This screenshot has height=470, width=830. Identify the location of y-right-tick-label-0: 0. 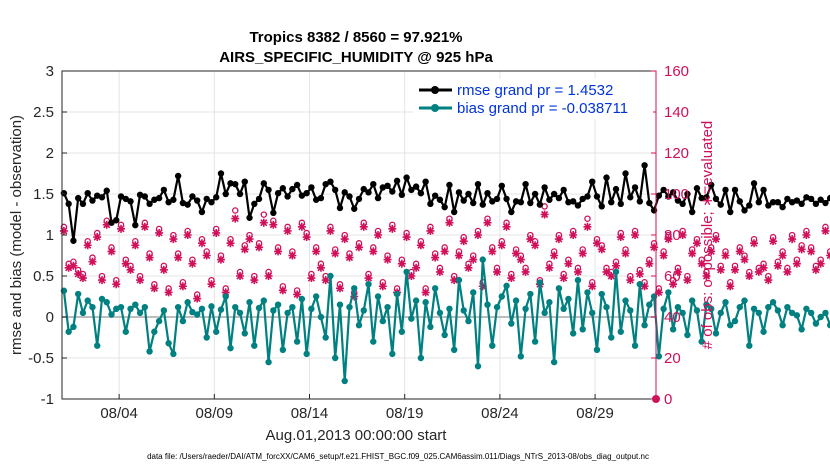
(668, 399).